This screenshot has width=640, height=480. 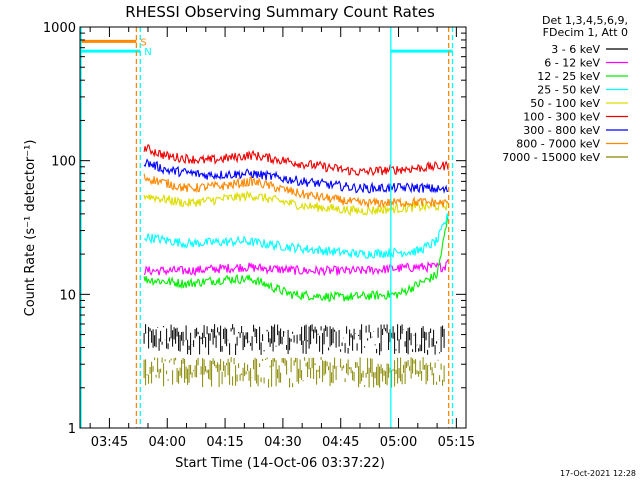 What do you see at coordinates (266, 47) in the screenshot?
I see `flag-lines: SN` at bounding box center [266, 47].